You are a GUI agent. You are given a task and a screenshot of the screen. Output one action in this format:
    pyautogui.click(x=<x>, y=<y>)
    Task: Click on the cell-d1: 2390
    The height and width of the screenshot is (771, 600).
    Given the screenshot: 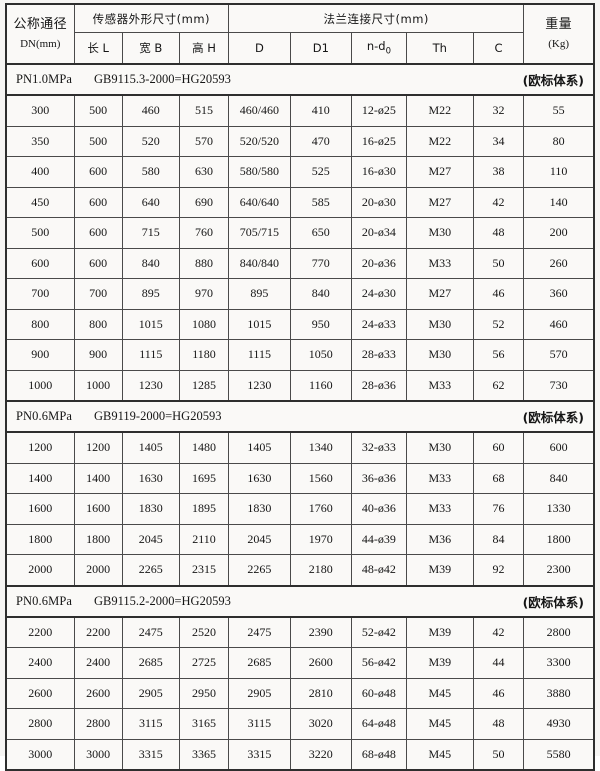 What is the action you would take?
    pyautogui.click(x=321, y=632)
    